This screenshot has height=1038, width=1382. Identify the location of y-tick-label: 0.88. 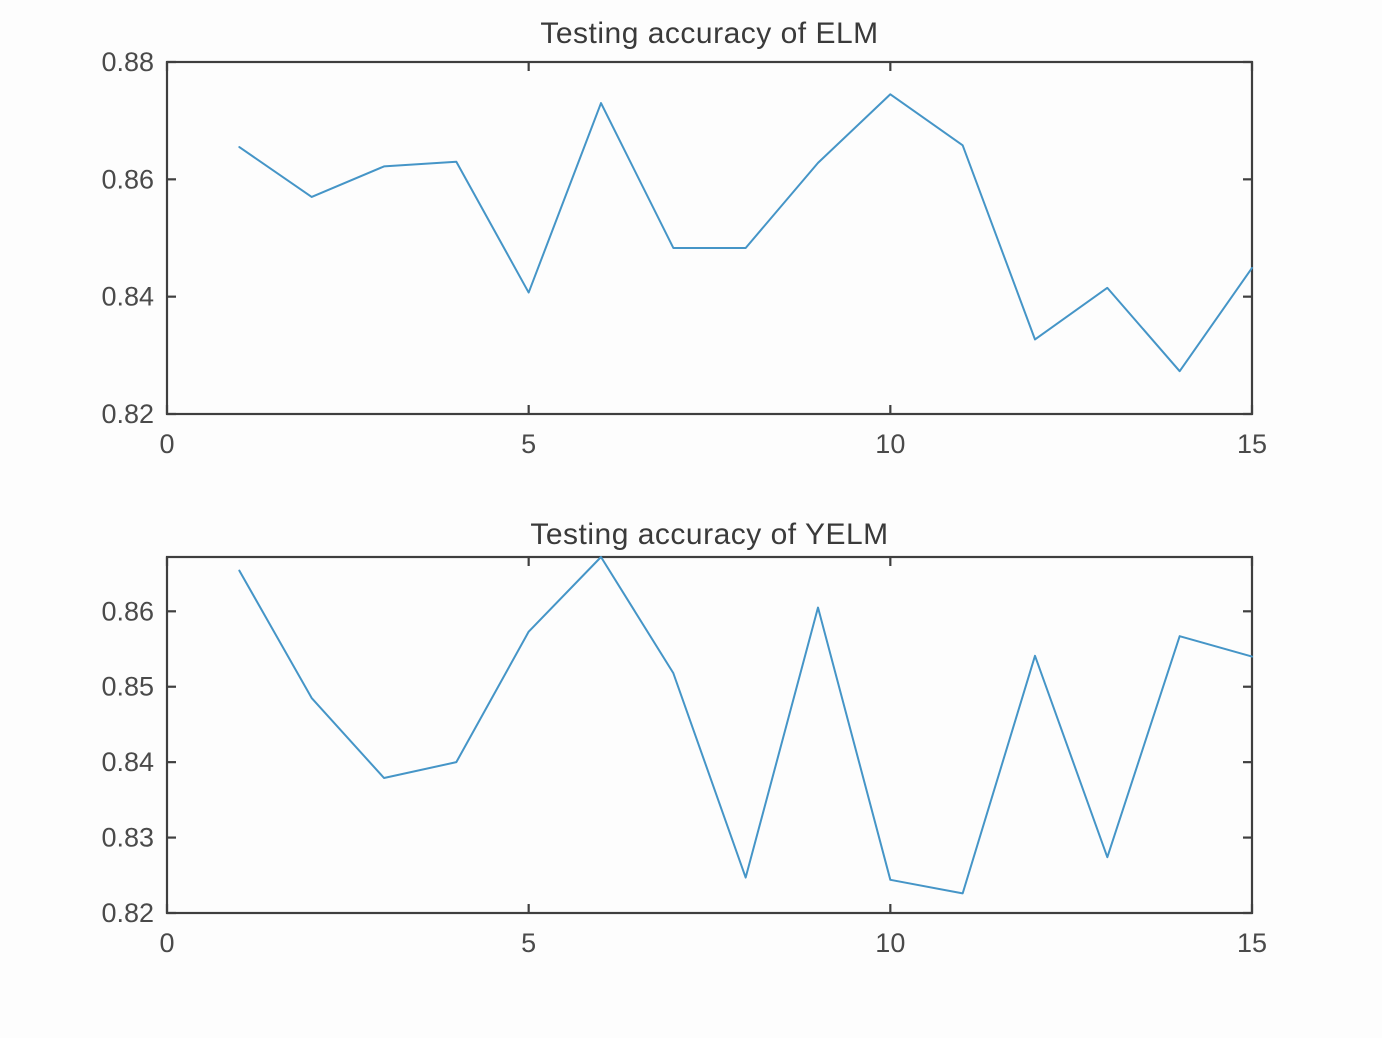
(127, 62).